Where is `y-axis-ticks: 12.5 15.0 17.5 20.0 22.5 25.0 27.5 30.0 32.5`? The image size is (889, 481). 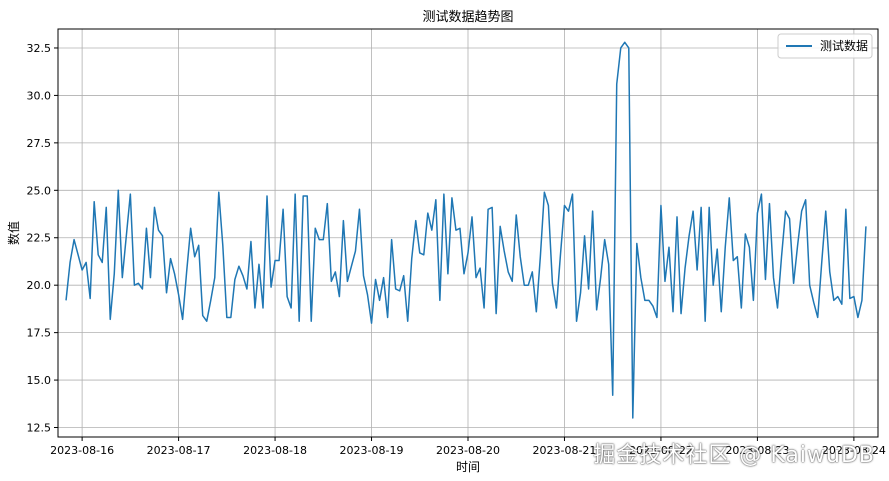
y-axis-ticks: 12.5 15.0 17.5 20.0 22.5 25.0 27.5 30.0 32.5 is located at coordinates (42, 238).